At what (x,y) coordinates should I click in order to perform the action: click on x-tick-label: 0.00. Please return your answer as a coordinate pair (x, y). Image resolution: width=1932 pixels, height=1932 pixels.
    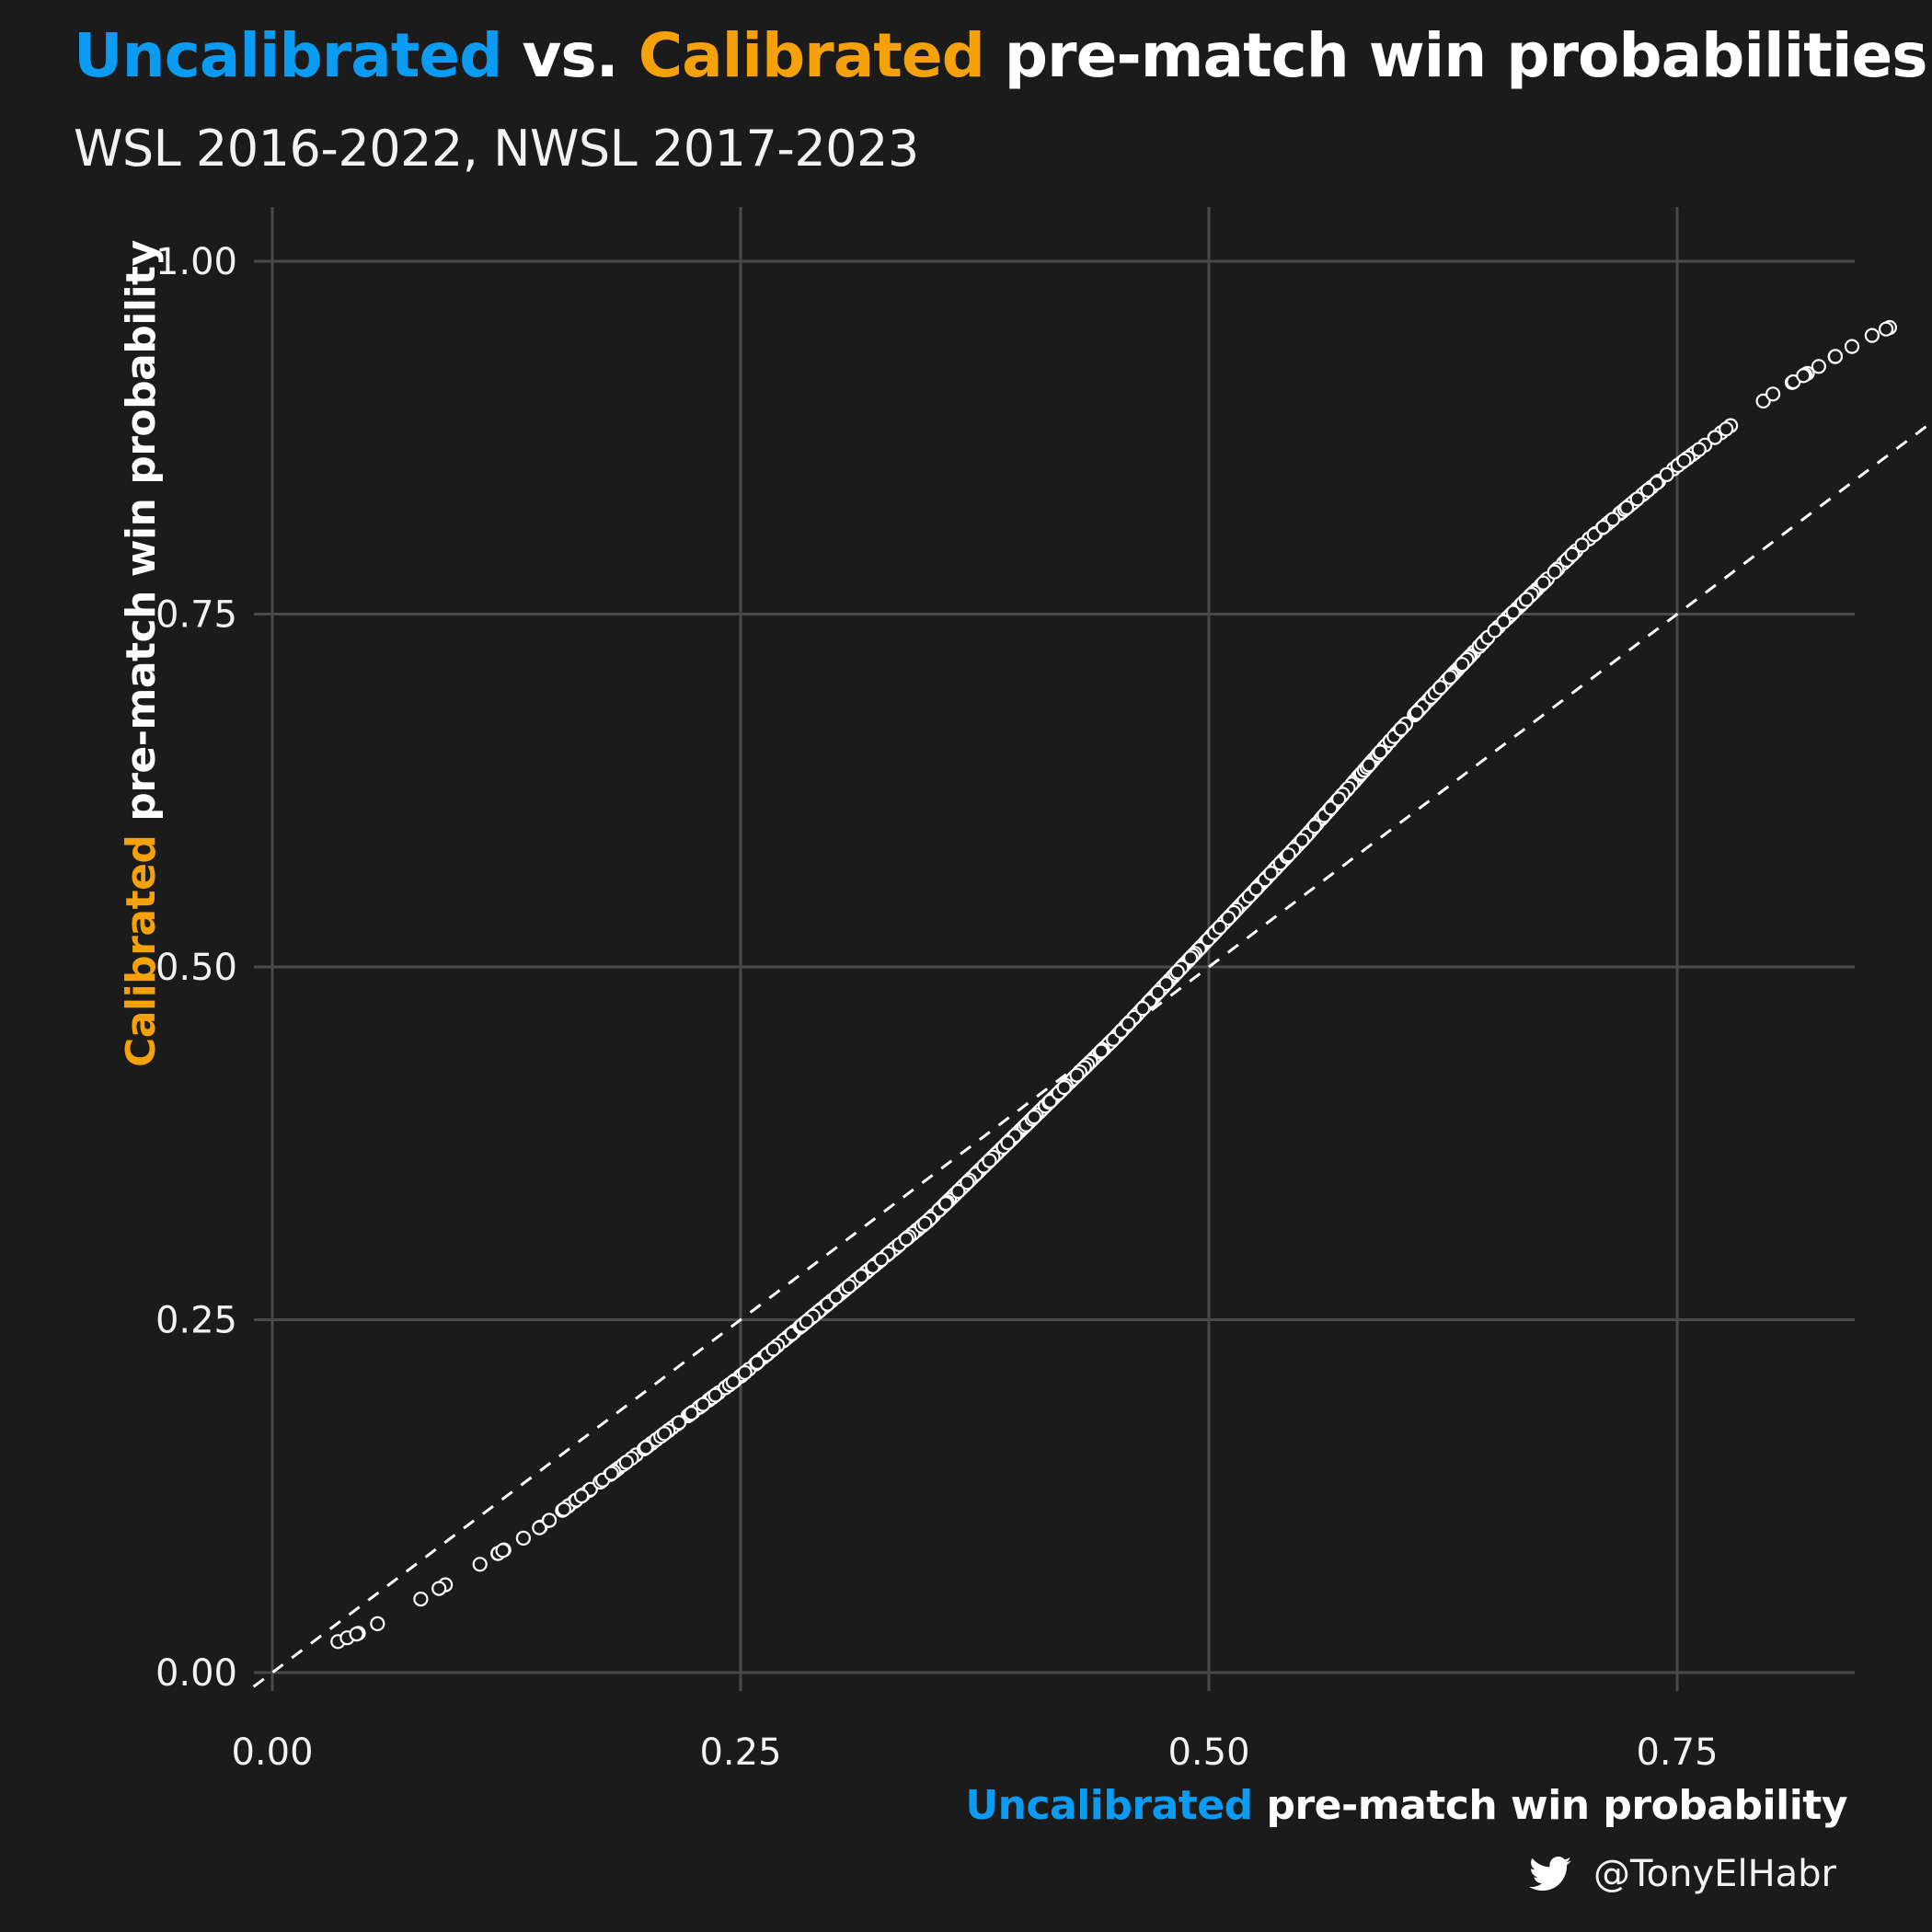
    Looking at the image, I should click on (272, 1752).